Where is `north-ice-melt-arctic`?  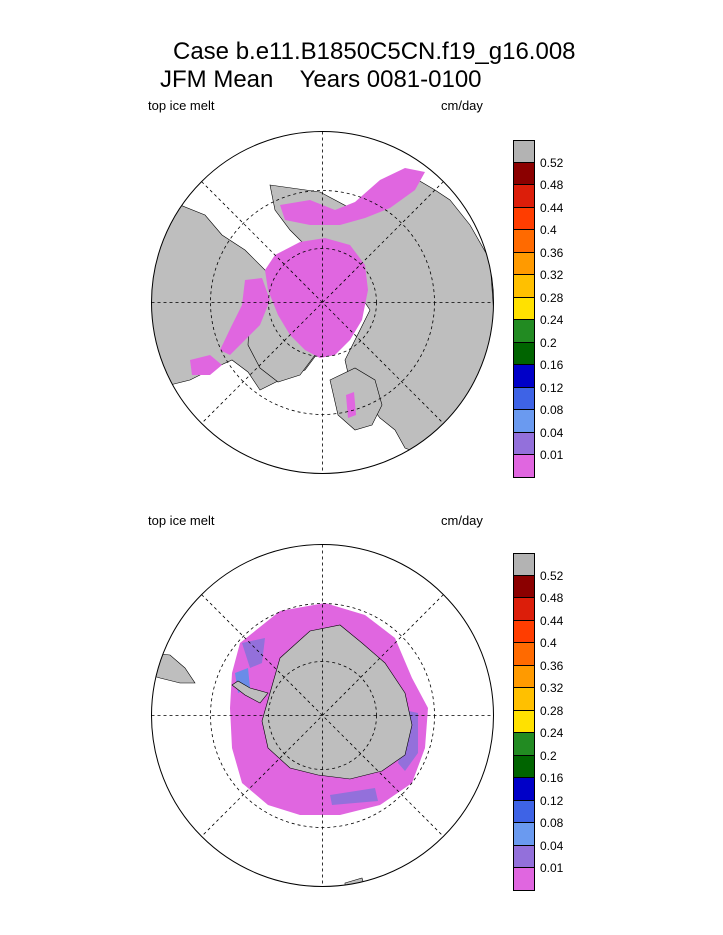 north-ice-melt-arctic is located at coordinates (316, 298).